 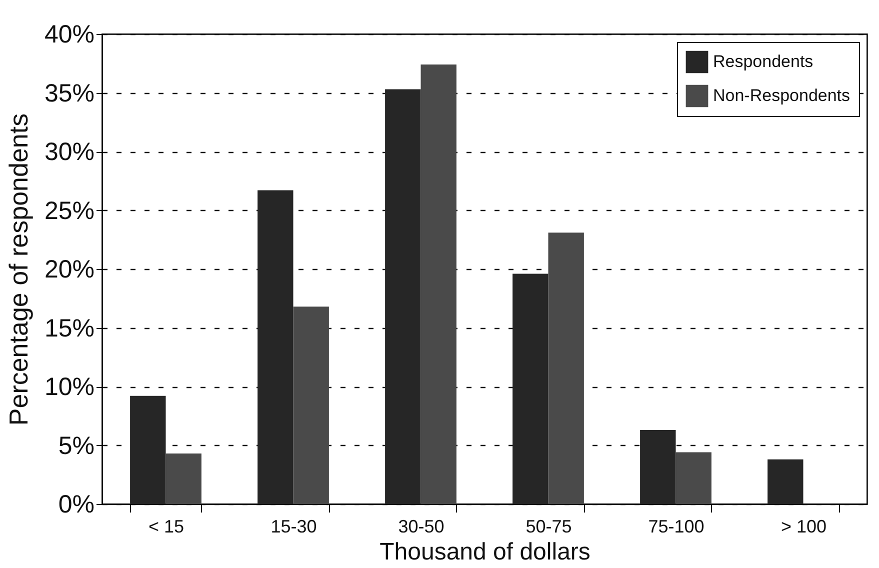 What do you see at coordinates (69, 210) in the screenshot?
I see `y-tick-label: 25%` at bounding box center [69, 210].